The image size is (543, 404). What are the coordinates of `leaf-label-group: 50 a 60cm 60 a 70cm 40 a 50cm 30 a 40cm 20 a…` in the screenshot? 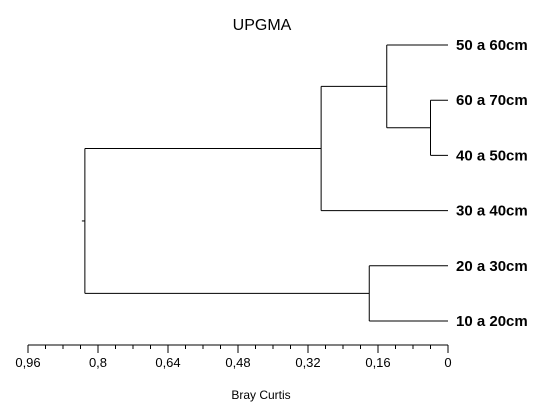 It's located at (492, 183).